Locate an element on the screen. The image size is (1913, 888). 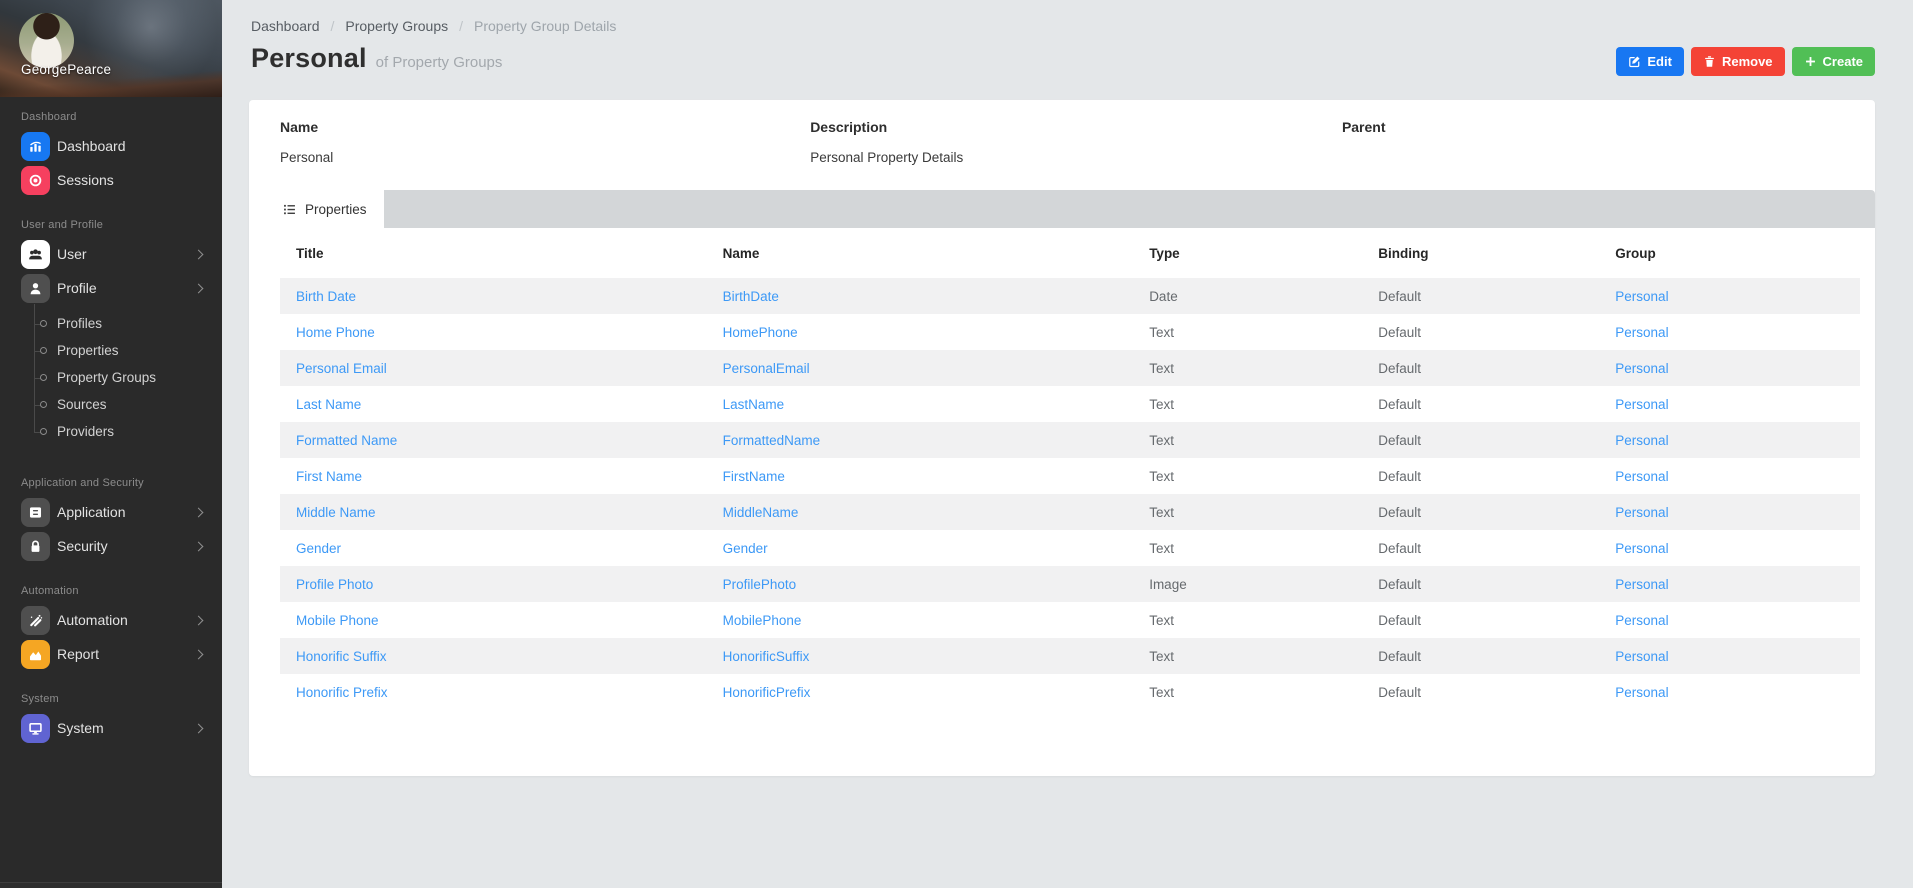
cell-link-title: Middle Name is located at coordinates (336, 512).